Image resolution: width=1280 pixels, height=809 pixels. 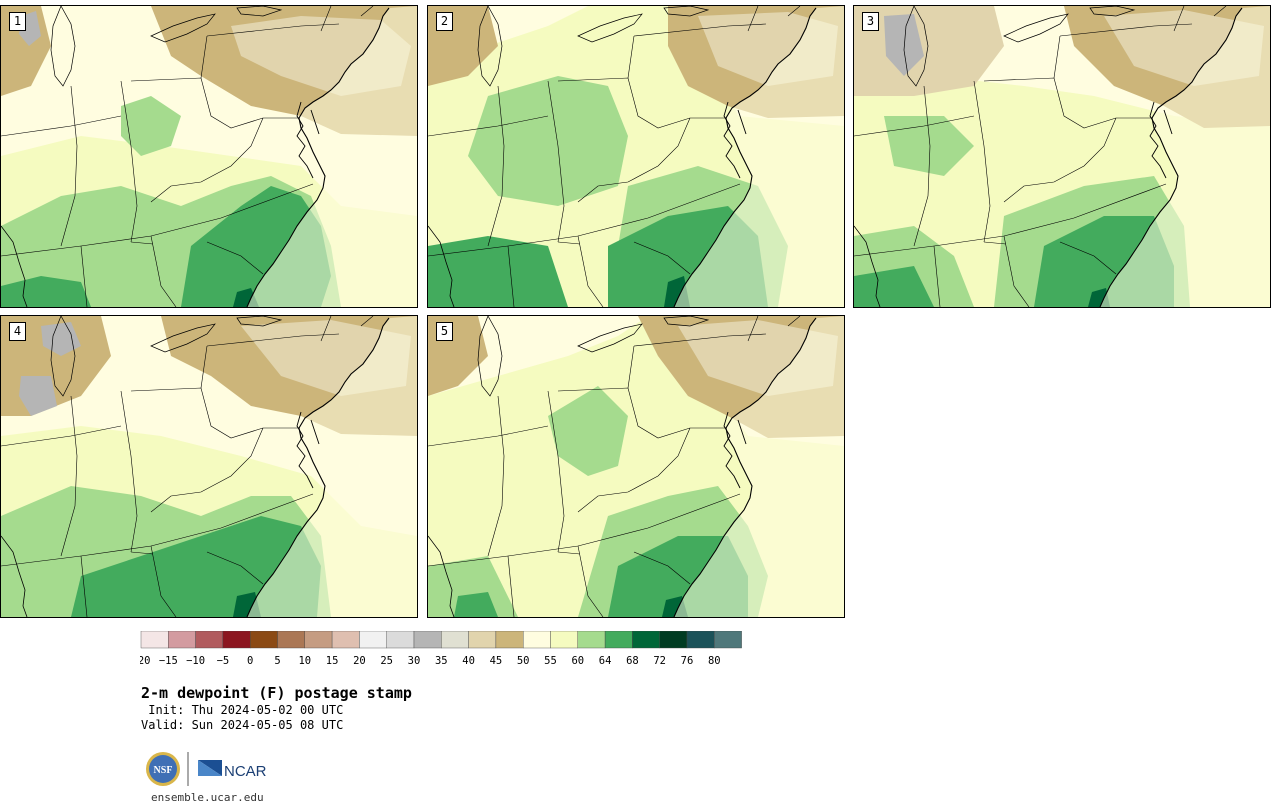 I want to click on colorbar-tick-label: 15, so click(x=332, y=661).